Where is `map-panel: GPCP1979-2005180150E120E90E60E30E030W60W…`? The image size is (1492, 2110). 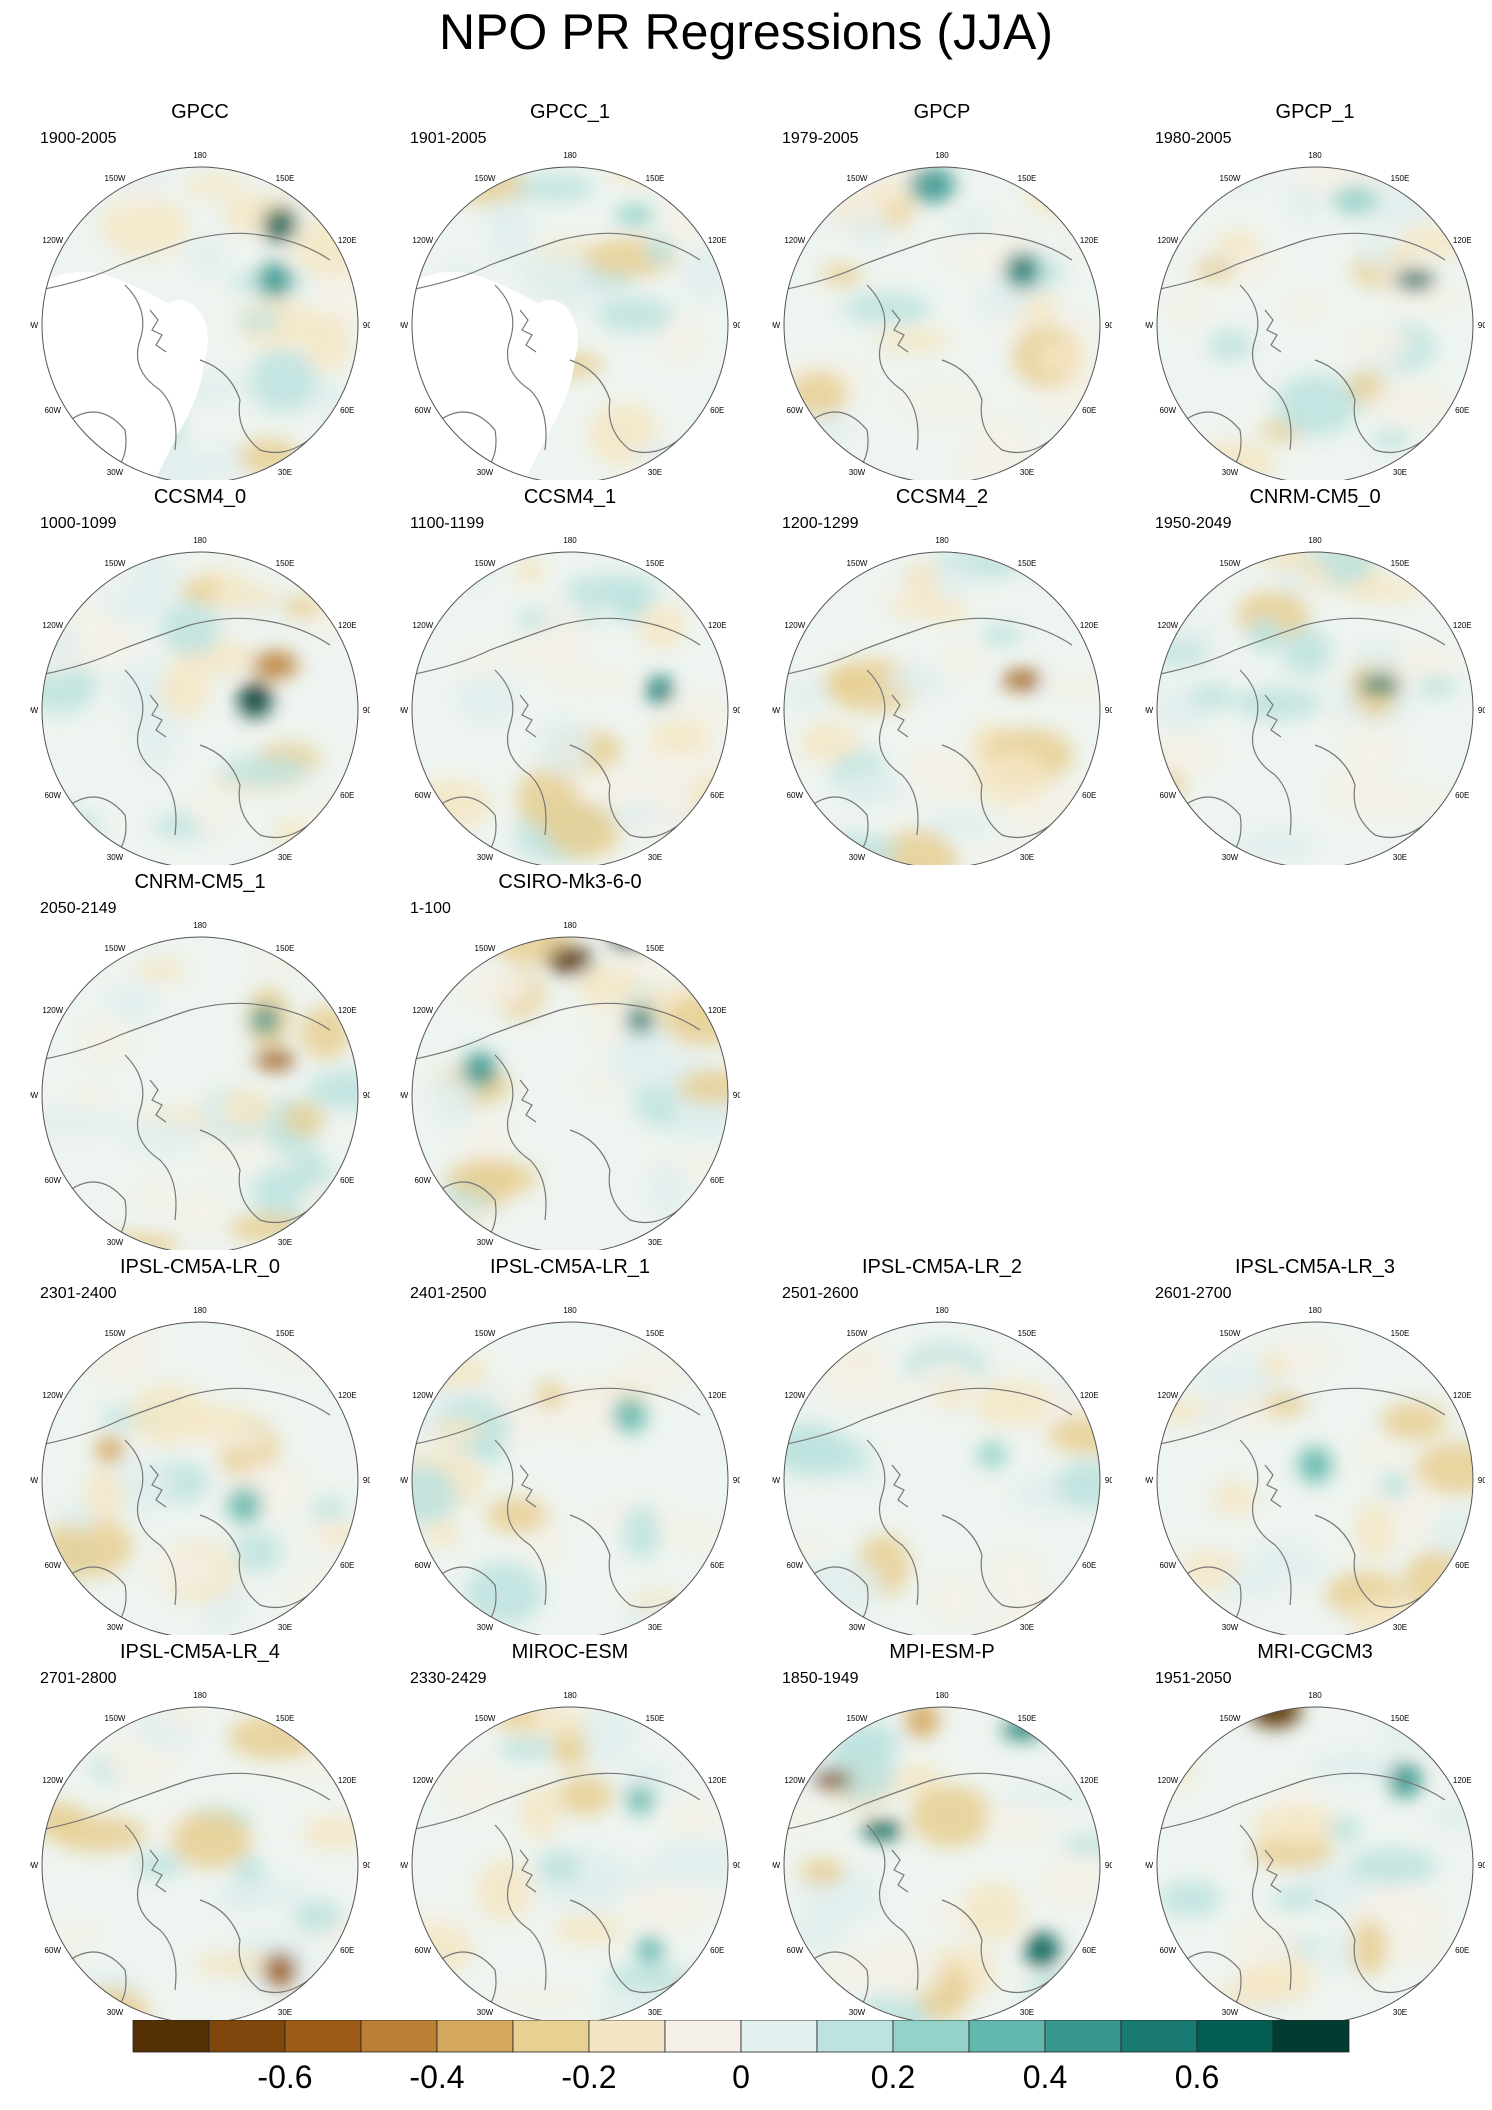 map-panel: GPCP1979-2005180150E120E90E60E30E030W60W… is located at coordinates (942, 290).